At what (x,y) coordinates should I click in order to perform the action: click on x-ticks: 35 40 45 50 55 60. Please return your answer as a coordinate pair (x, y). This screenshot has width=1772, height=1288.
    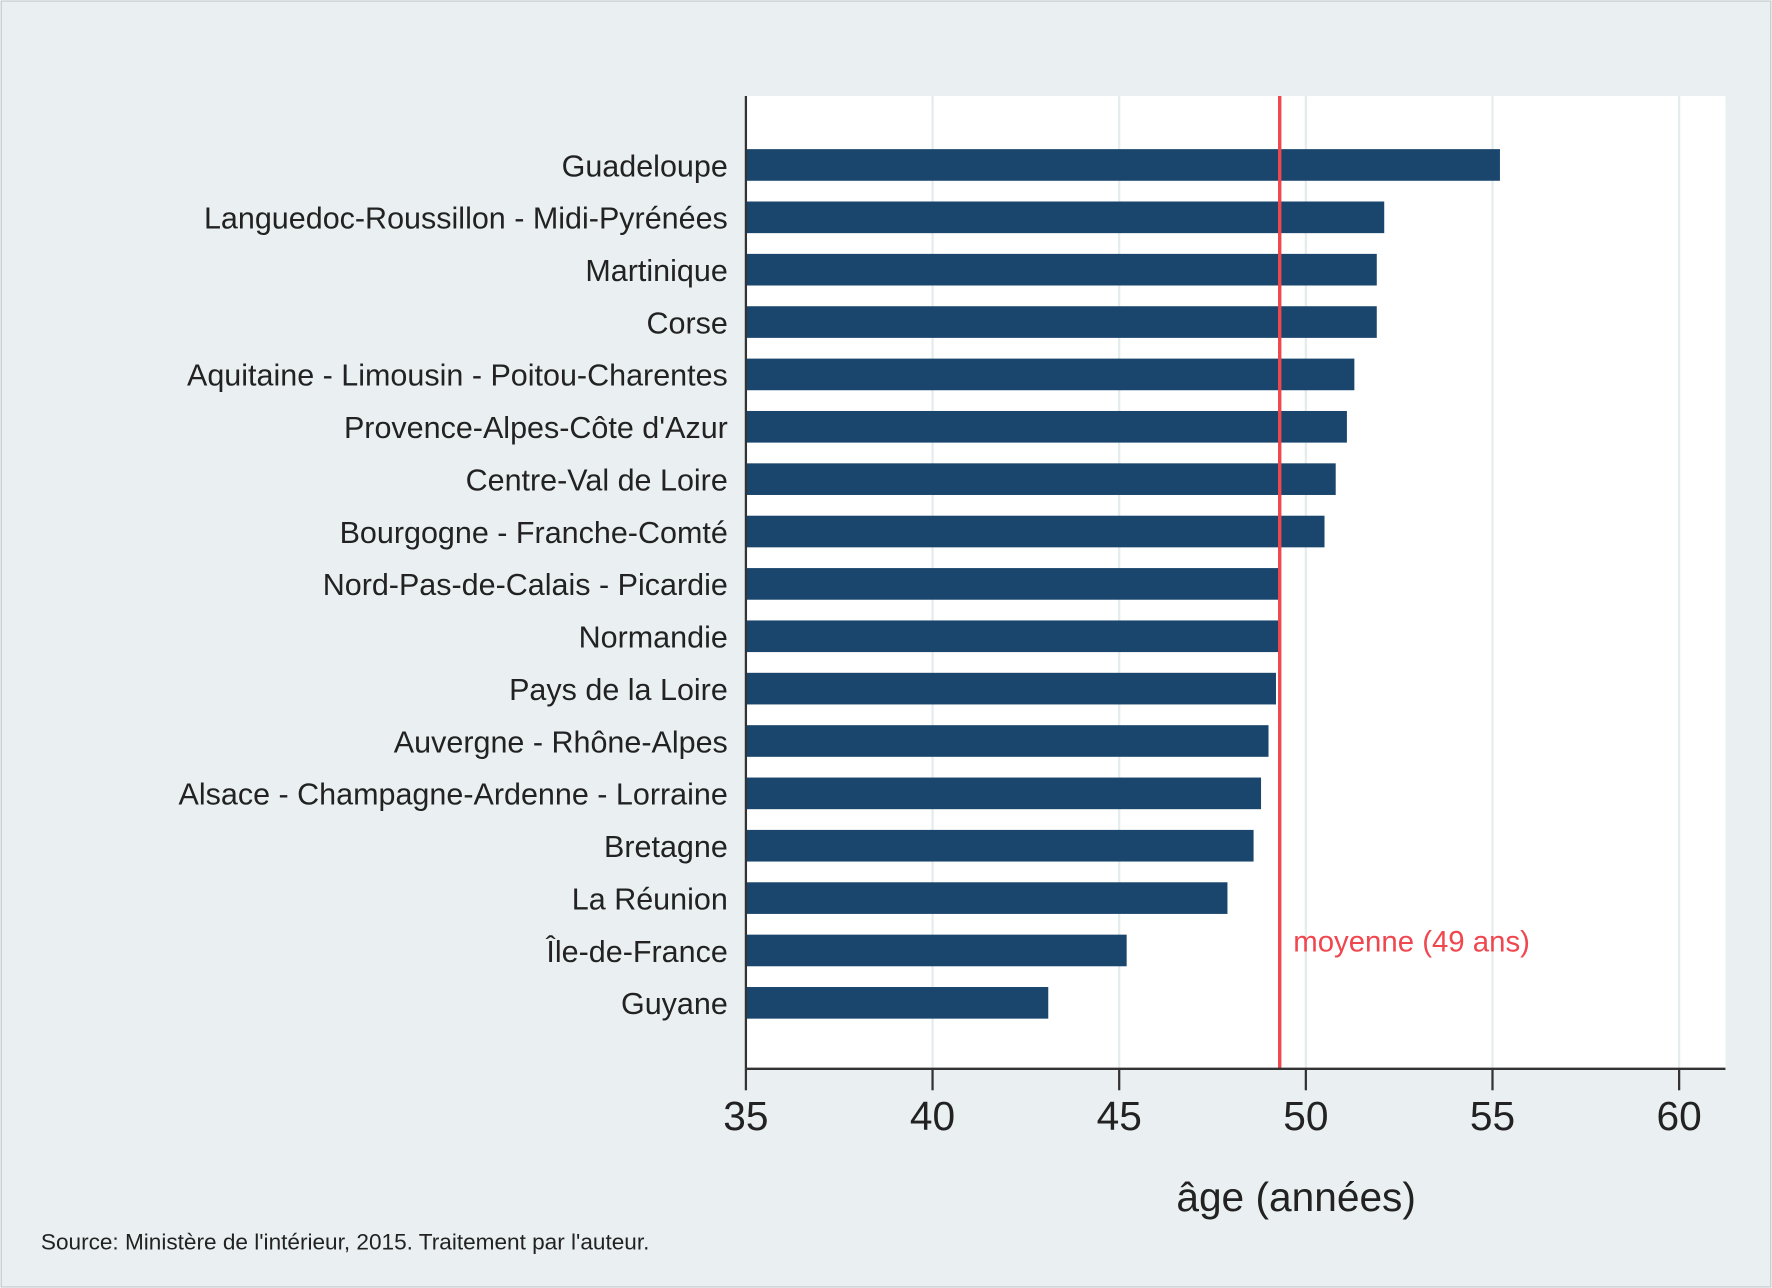
    Looking at the image, I should click on (1212, 1103).